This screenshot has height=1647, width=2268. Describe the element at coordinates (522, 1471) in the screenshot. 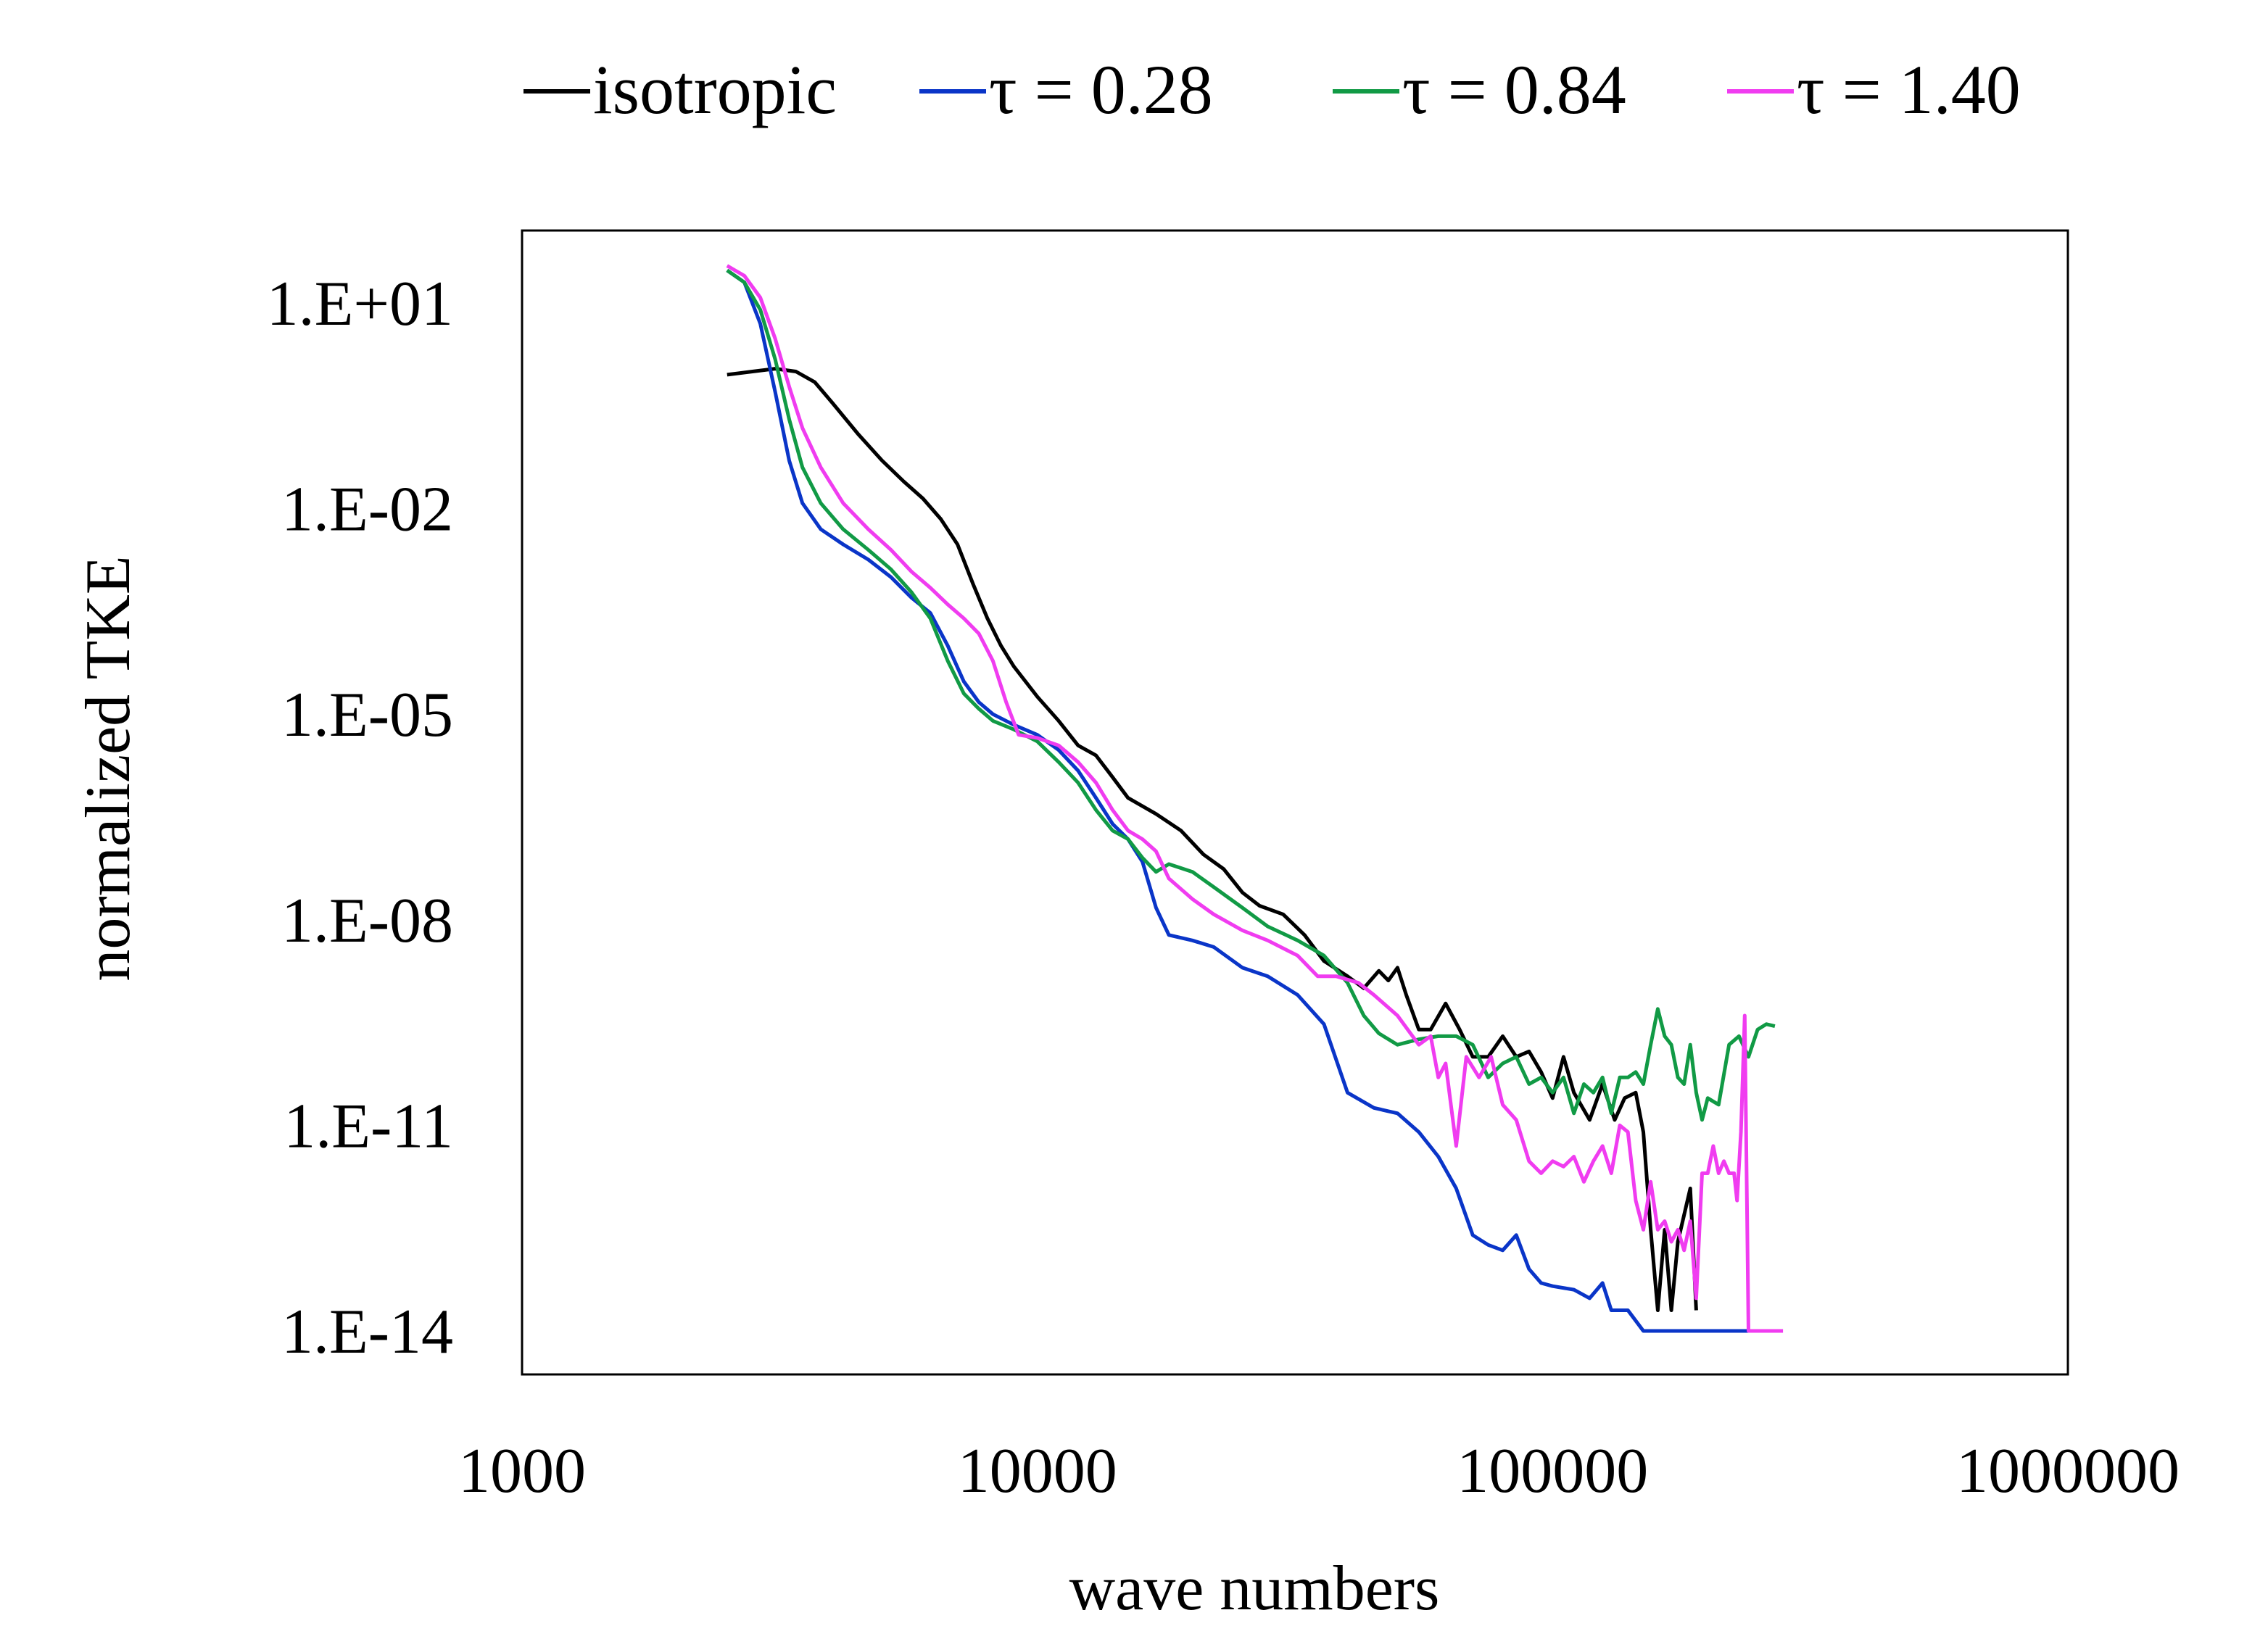

I see `x-tick-label: 1000` at that location.